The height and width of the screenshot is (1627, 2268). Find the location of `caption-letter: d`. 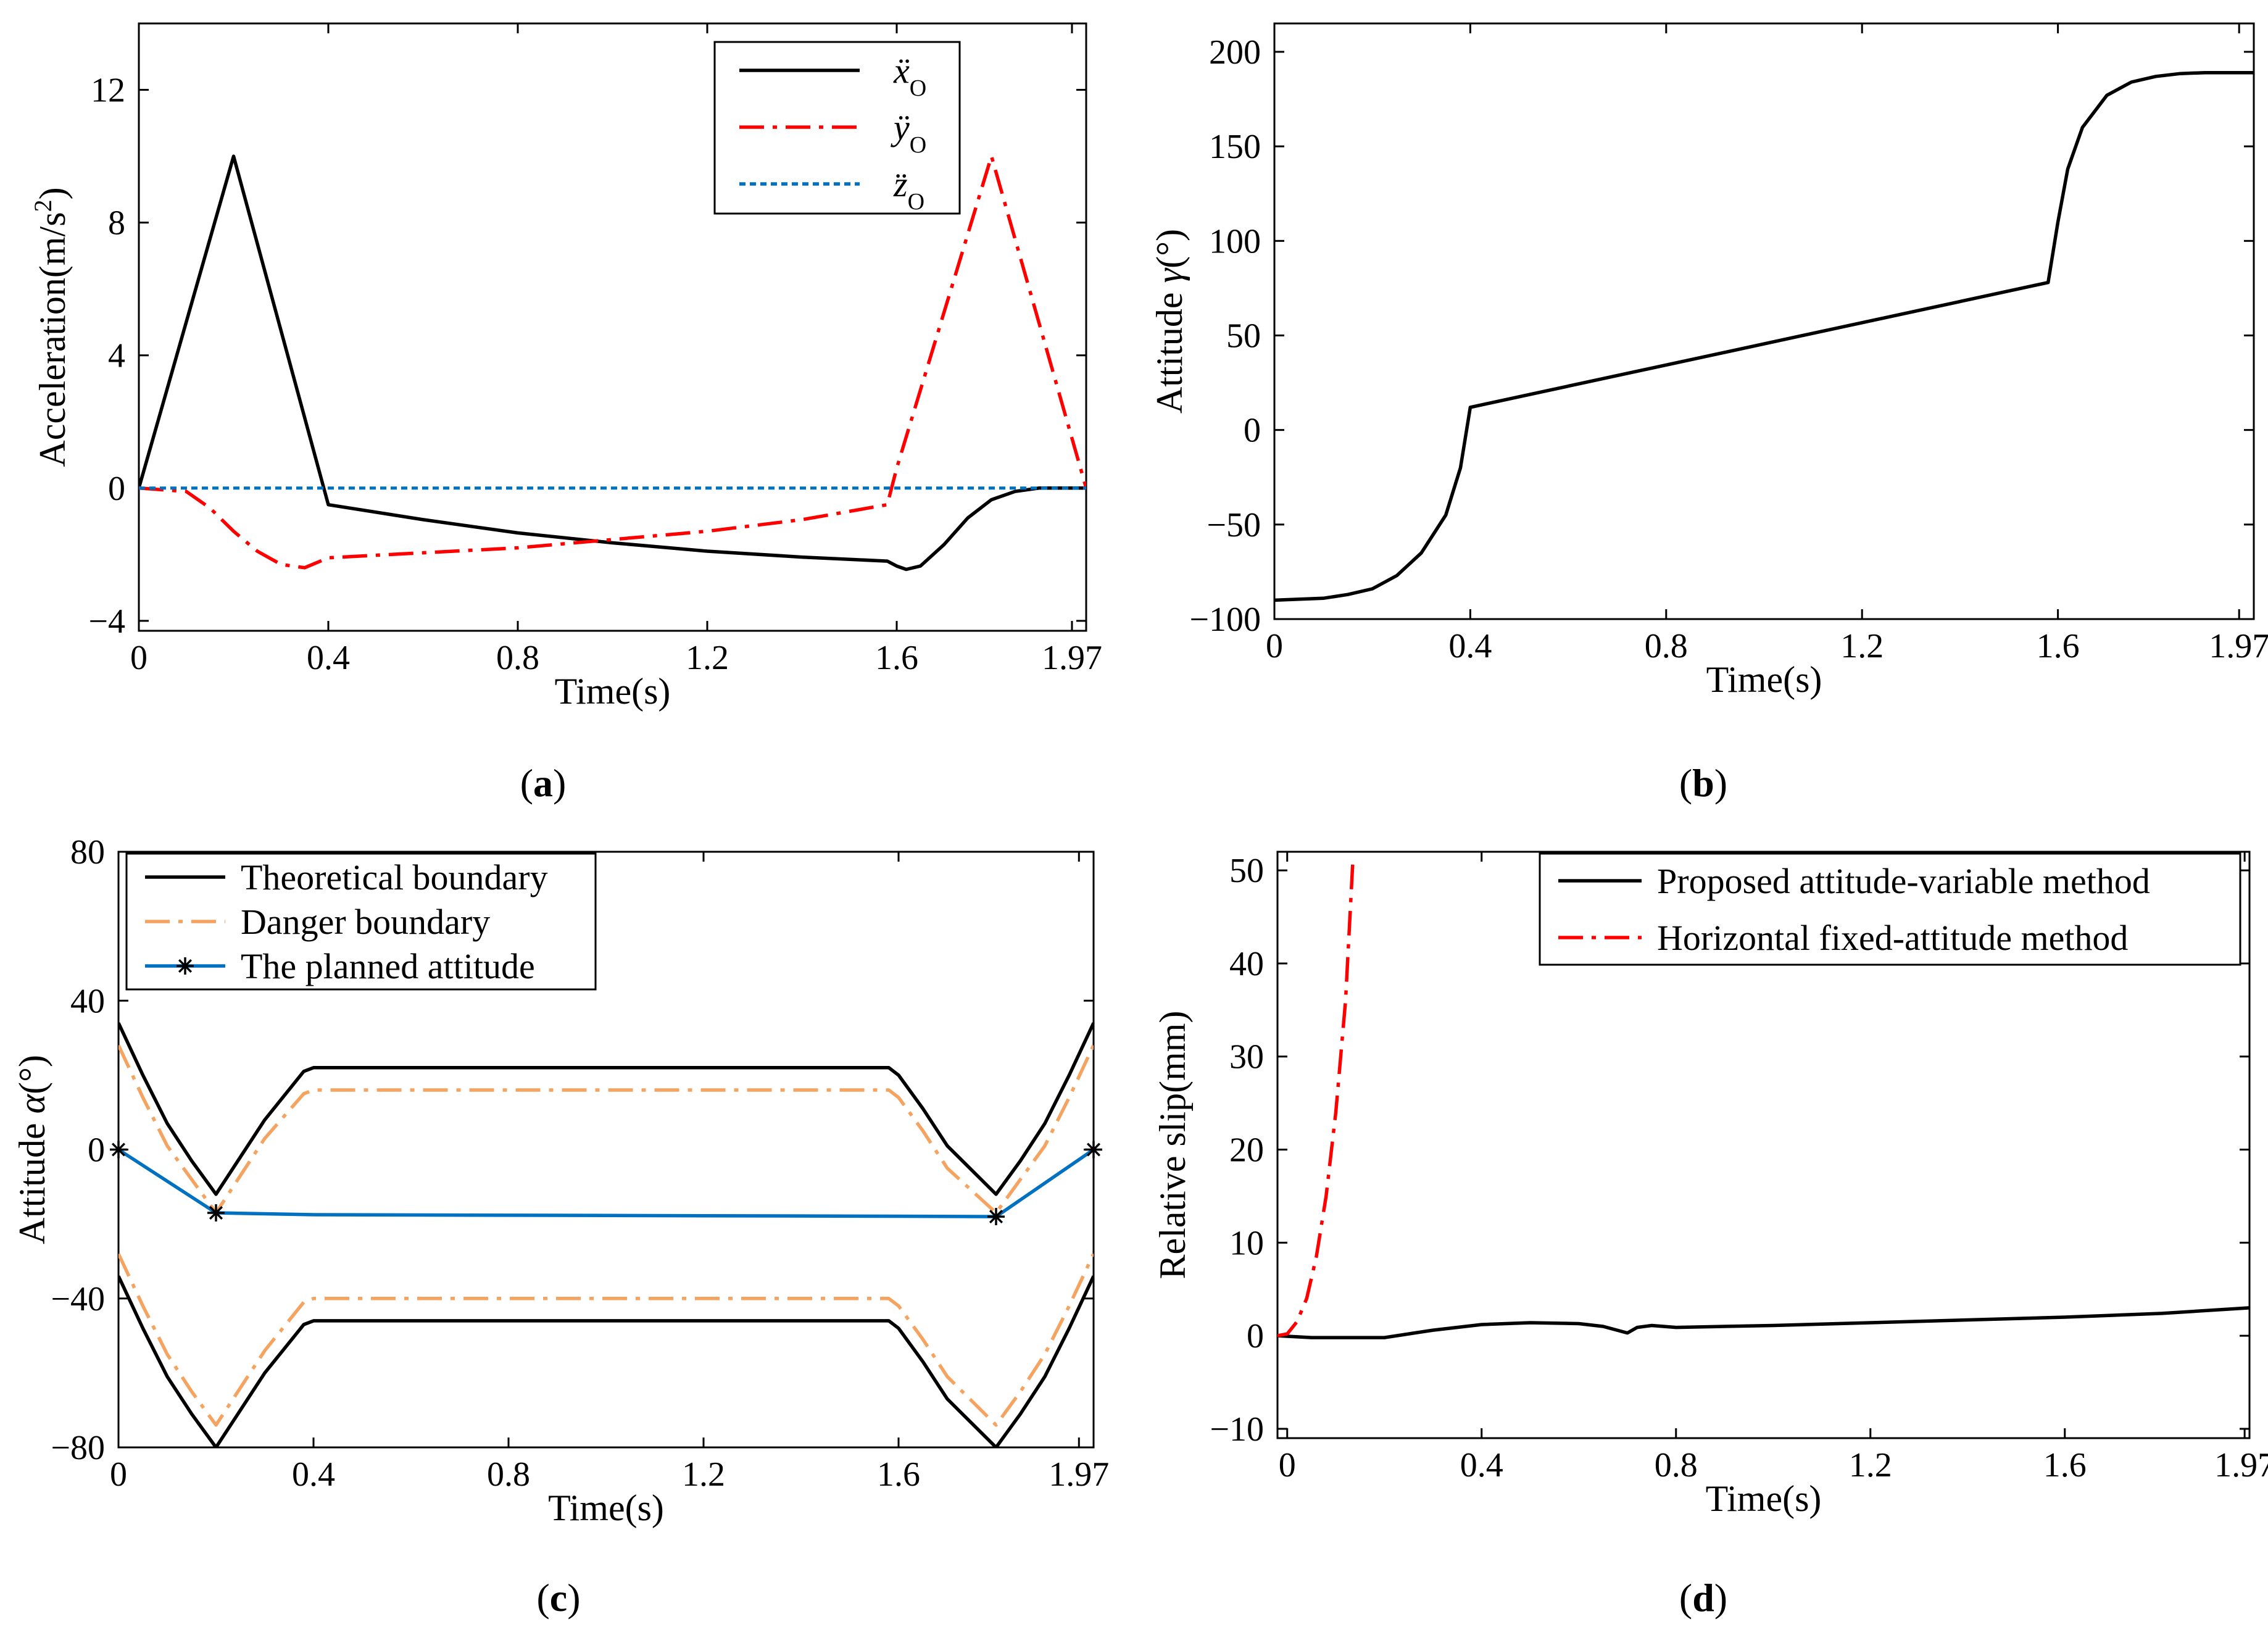

caption-letter: d is located at coordinates (1703, 1598).